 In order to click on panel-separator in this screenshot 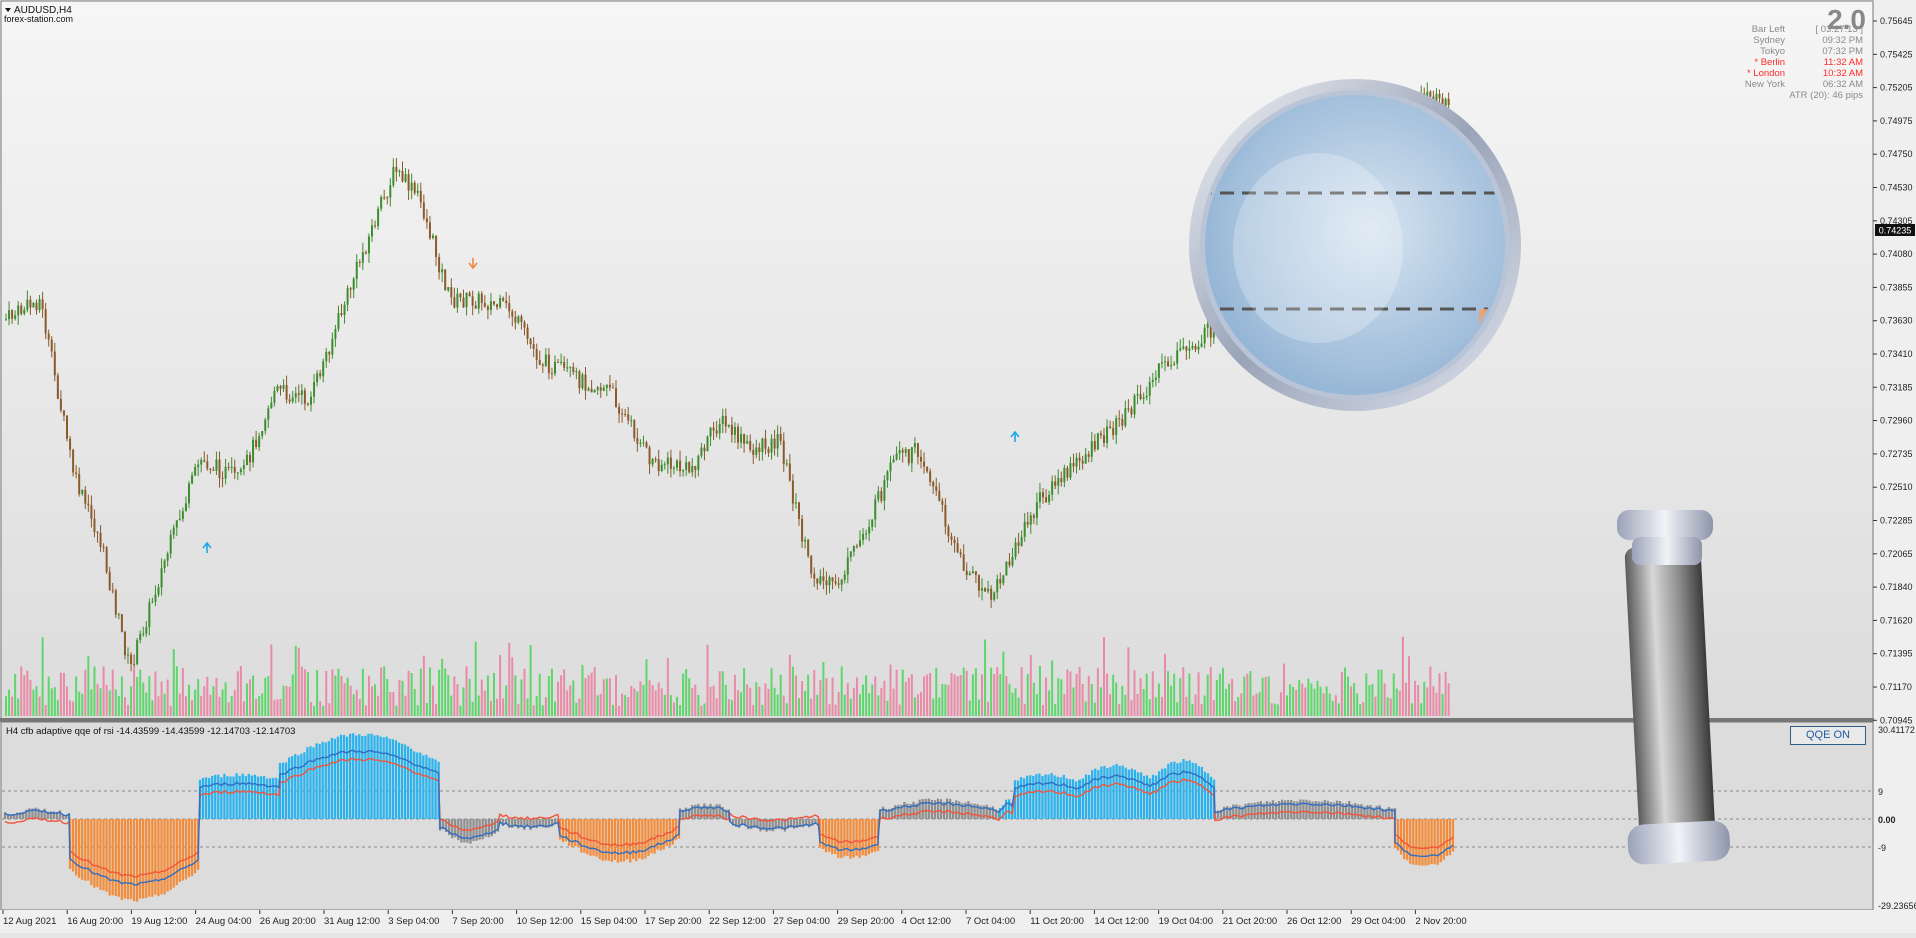, I will do `click(937, 720)`.